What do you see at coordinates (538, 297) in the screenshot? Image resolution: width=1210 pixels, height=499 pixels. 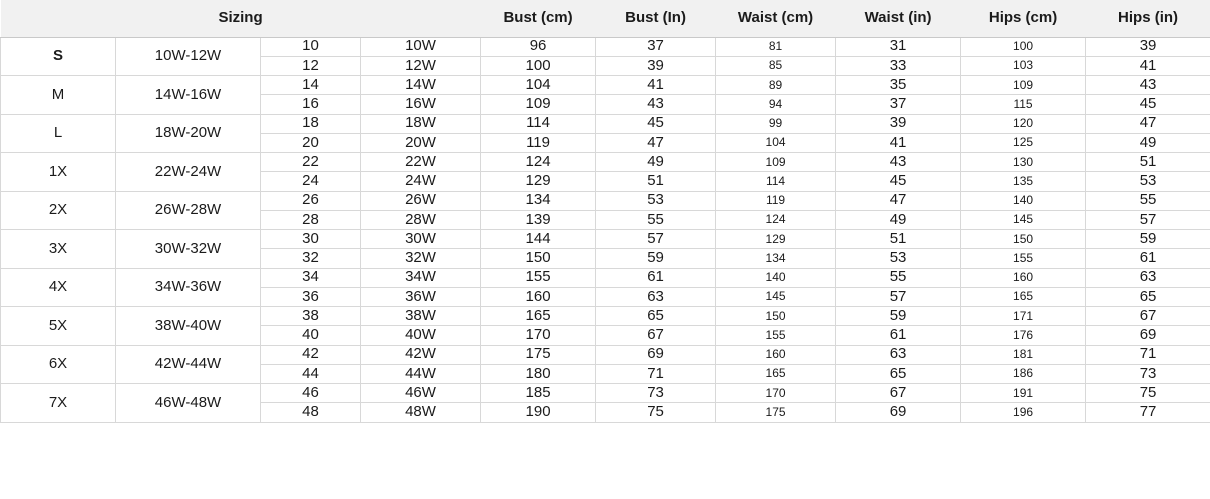 I see `bust-cm-cell: 160` at bounding box center [538, 297].